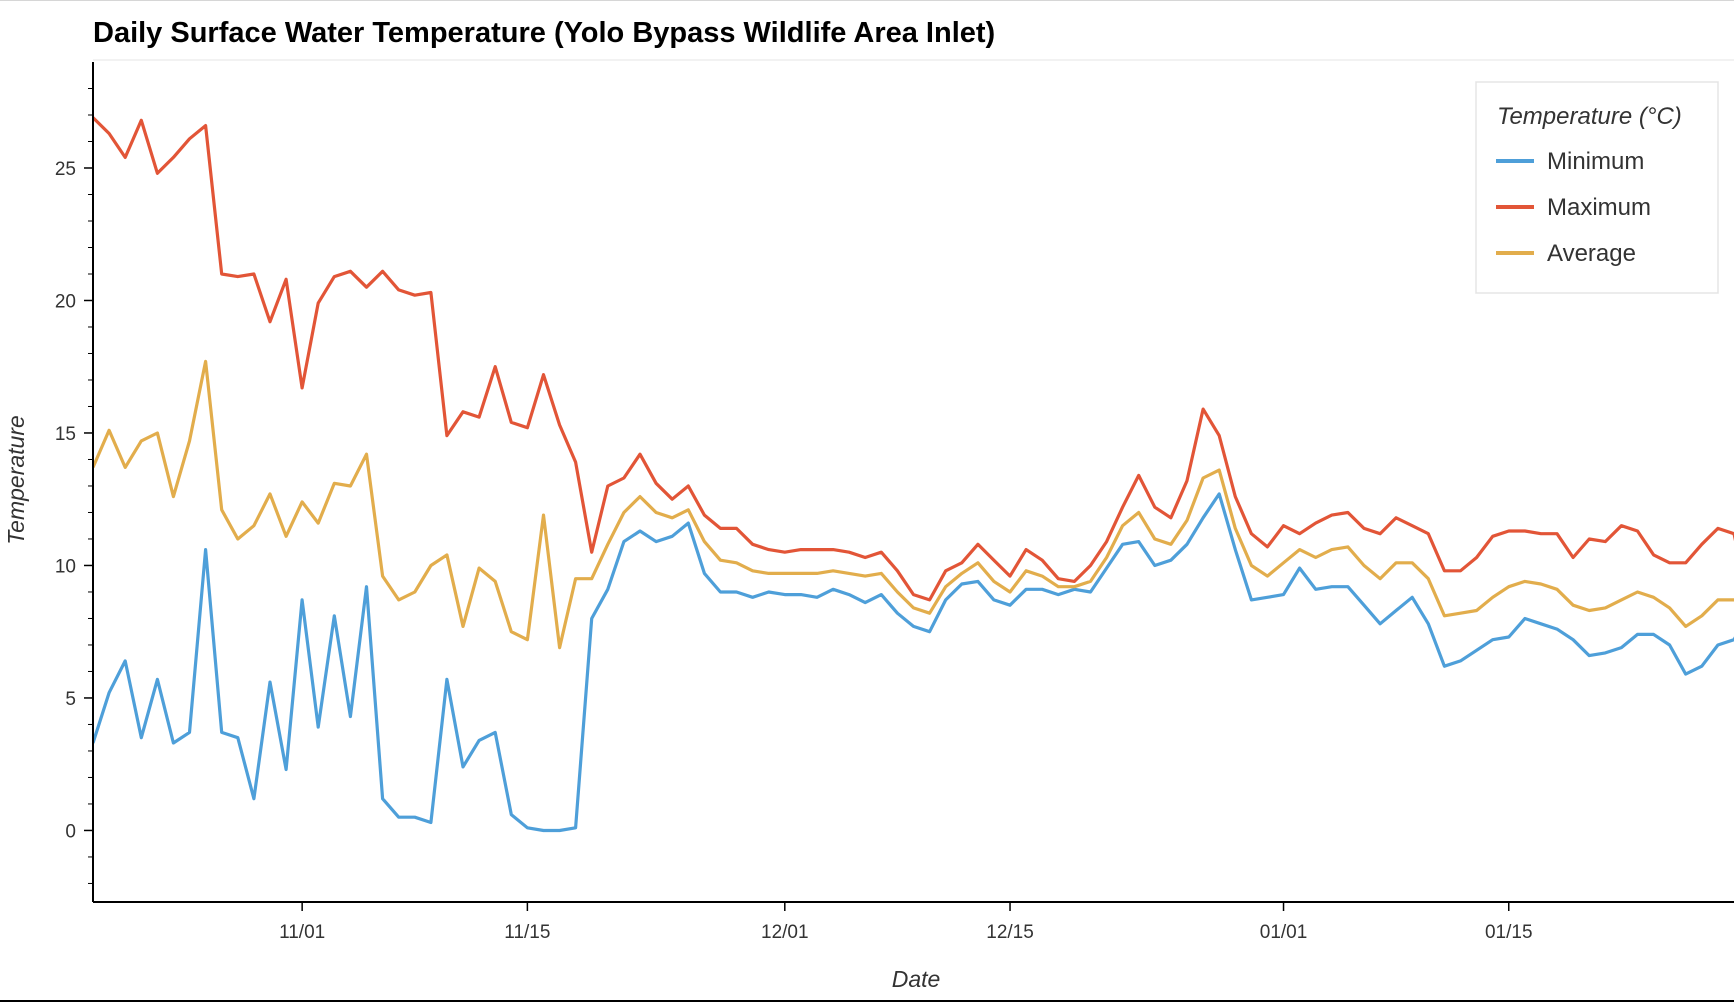 This screenshot has height=1002, width=1734. I want to click on x-tick-label: 12/01, so click(785, 932).